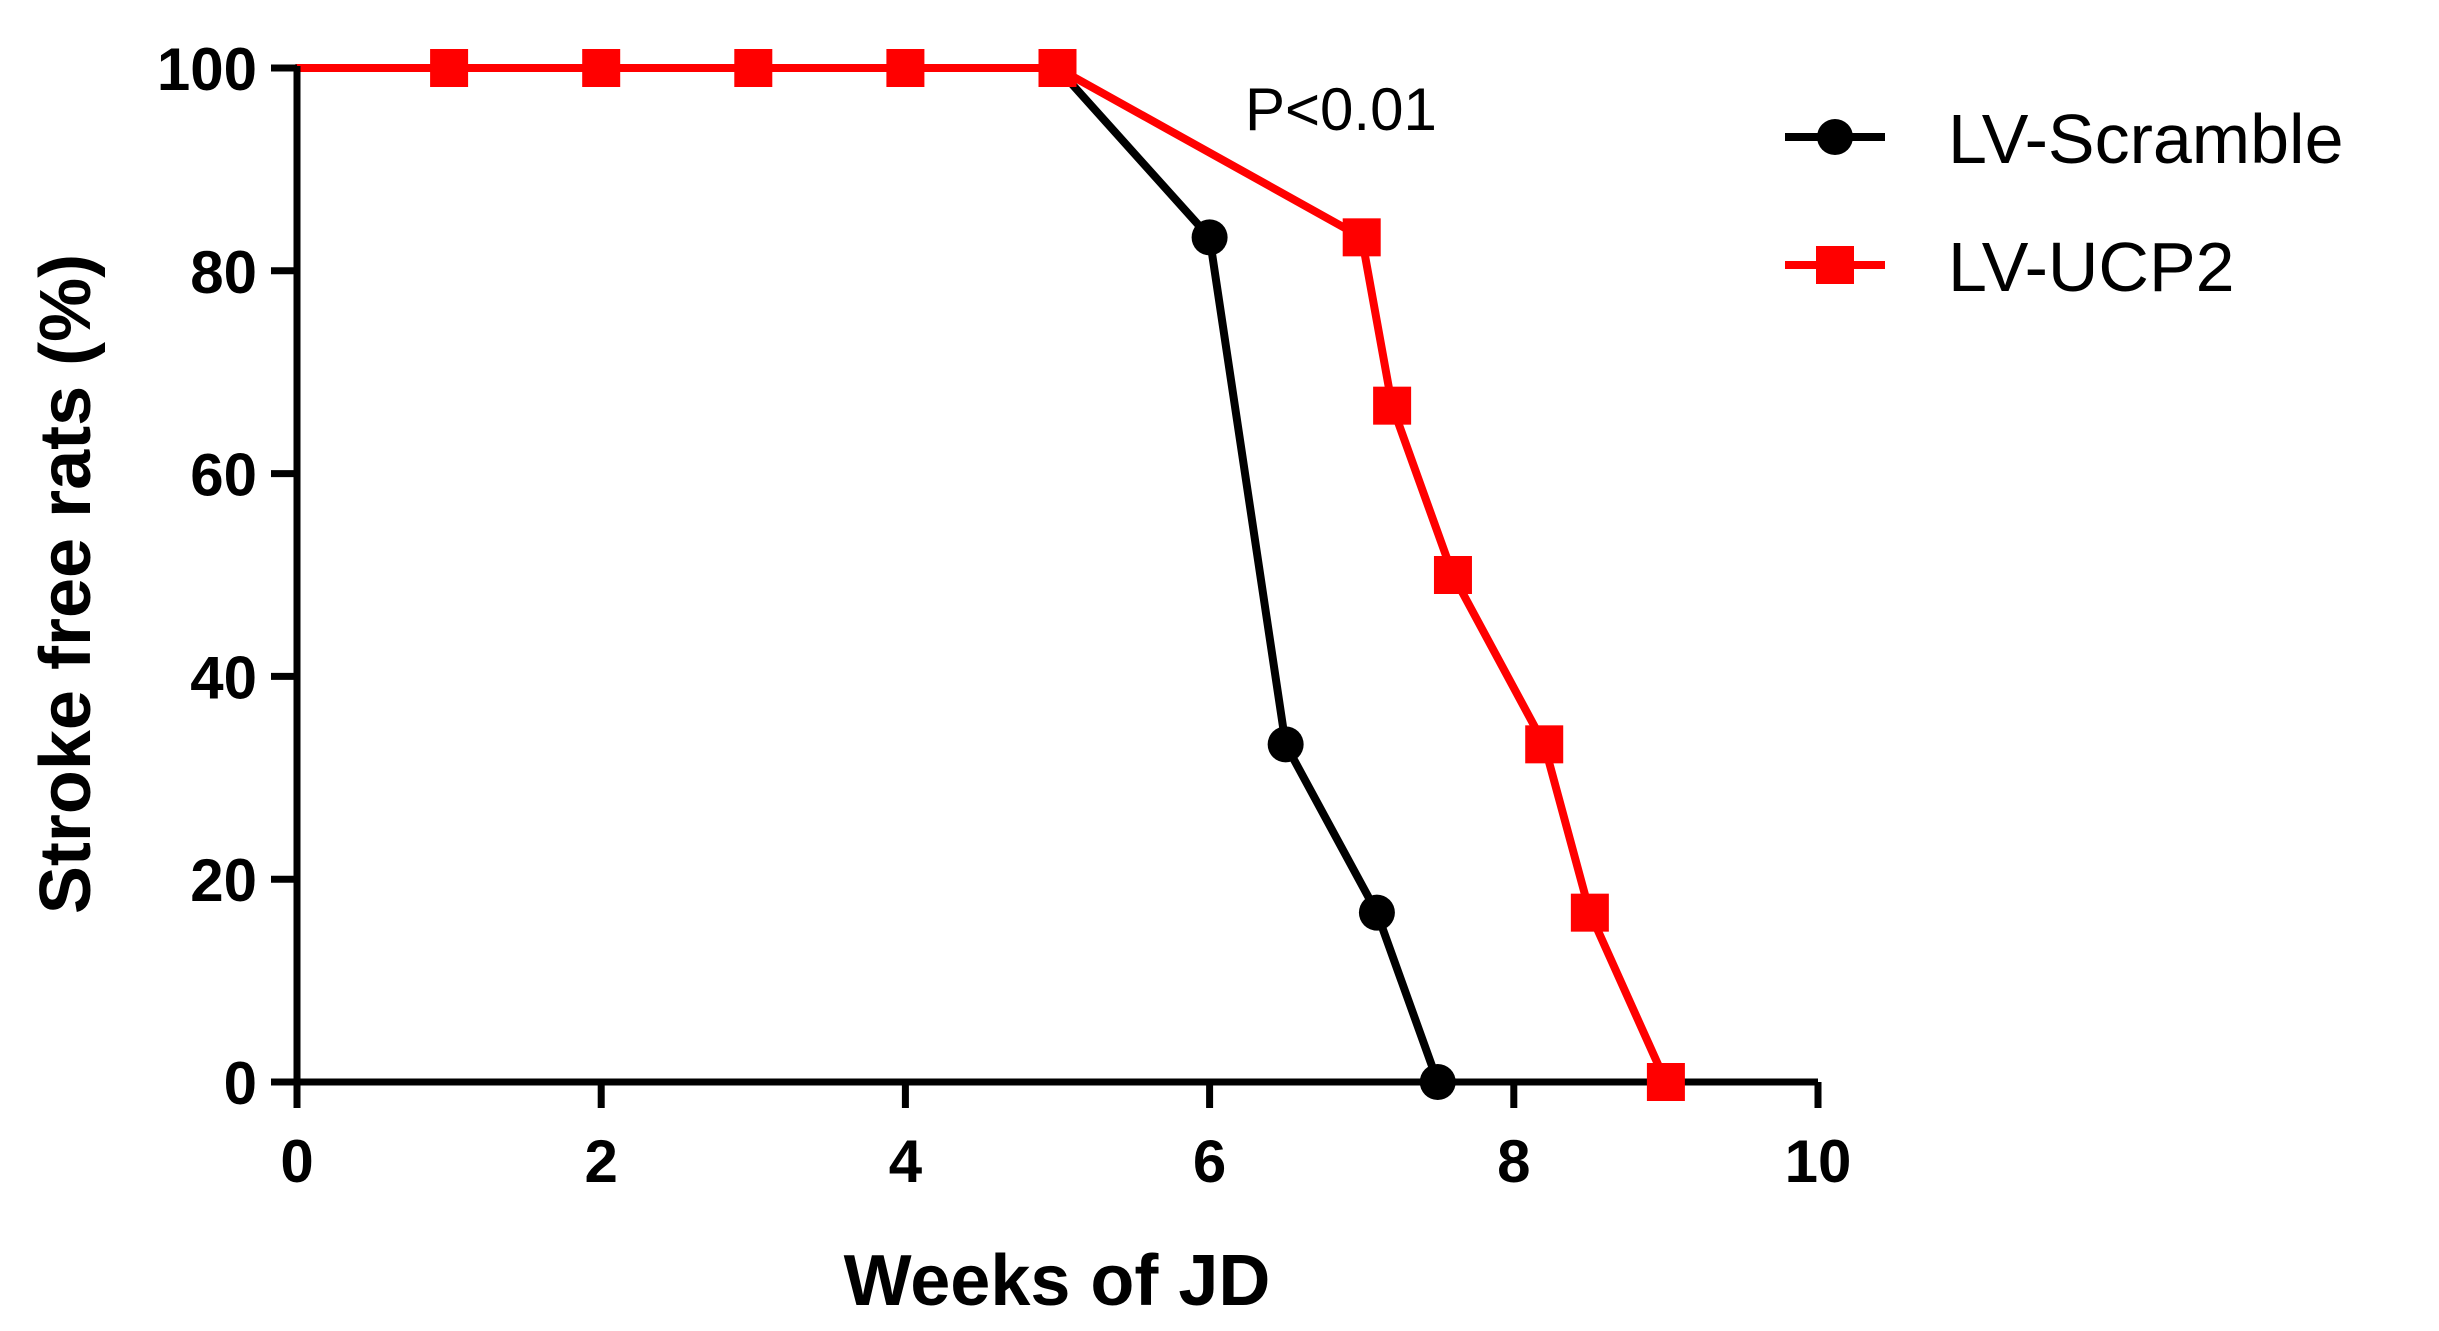 The image size is (2439, 1331). I want to click on y-tick-label-40: 40, so click(223, 677).